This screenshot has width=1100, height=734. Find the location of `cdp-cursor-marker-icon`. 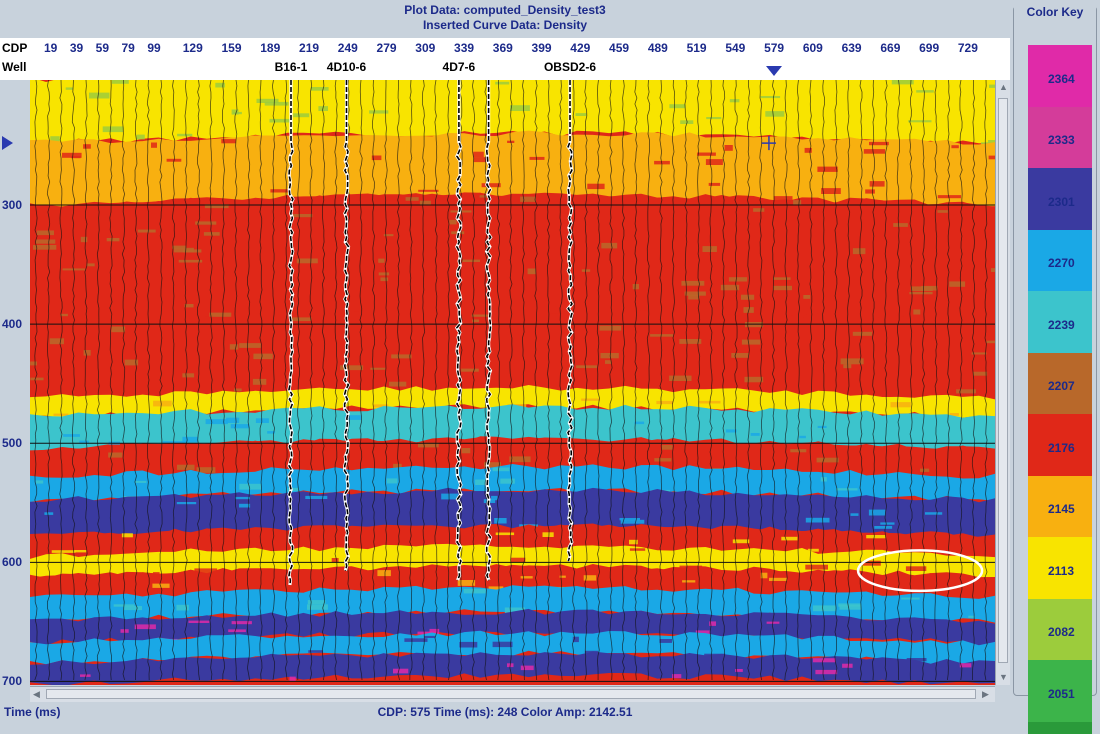

cdp-cursor-marker-icon is located at coordinates (774, 71).